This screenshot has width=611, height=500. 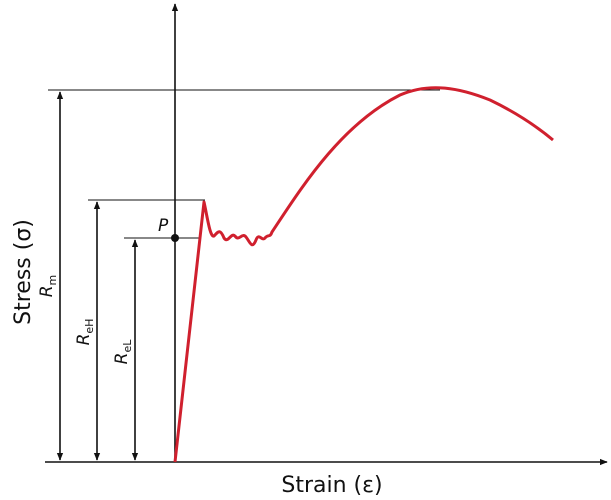 I want to click on point-label: P, so click(x=163, y=226).